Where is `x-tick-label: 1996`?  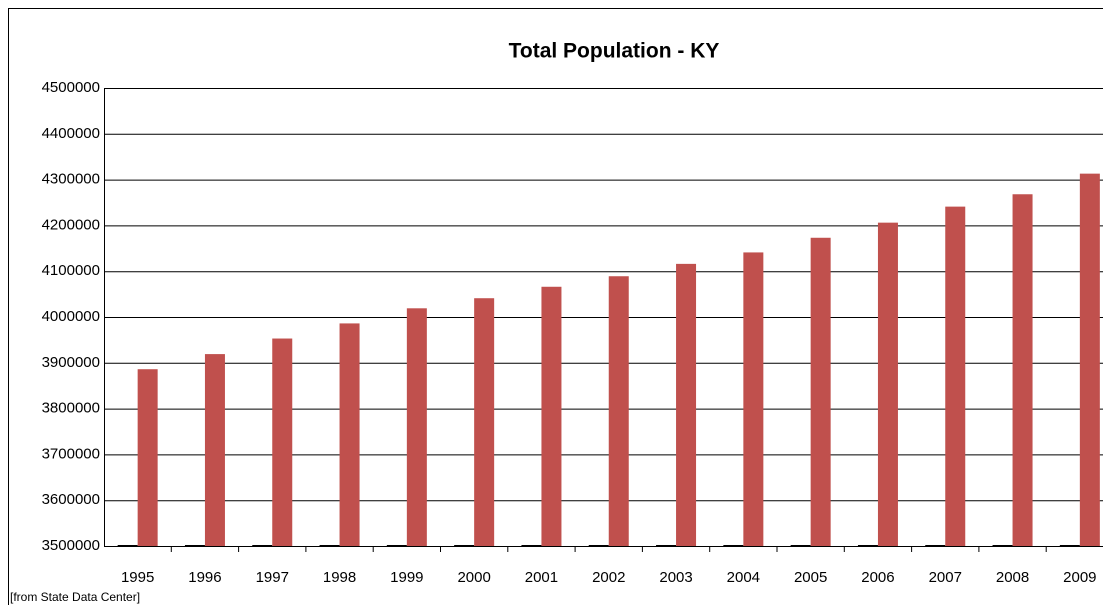 x-tick-label: 1996 is located at coordinates (204, 577).